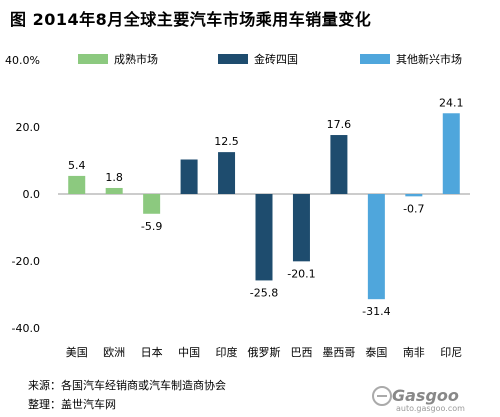 This screenshot has height=417, width=500. I want to click on compiled-by-note: 整理：盖世汽车网, so click(72, 404).